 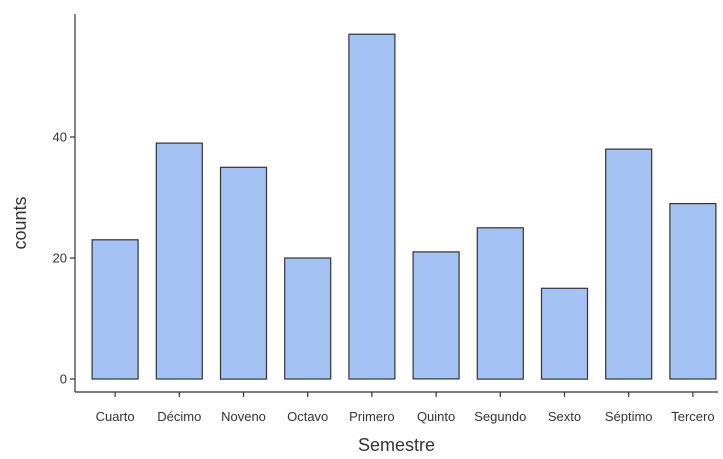 What do you see at coordinates (20, 222) in the screenshot?
I see `y-axis-title: counts` at bounding box center [20, 222].